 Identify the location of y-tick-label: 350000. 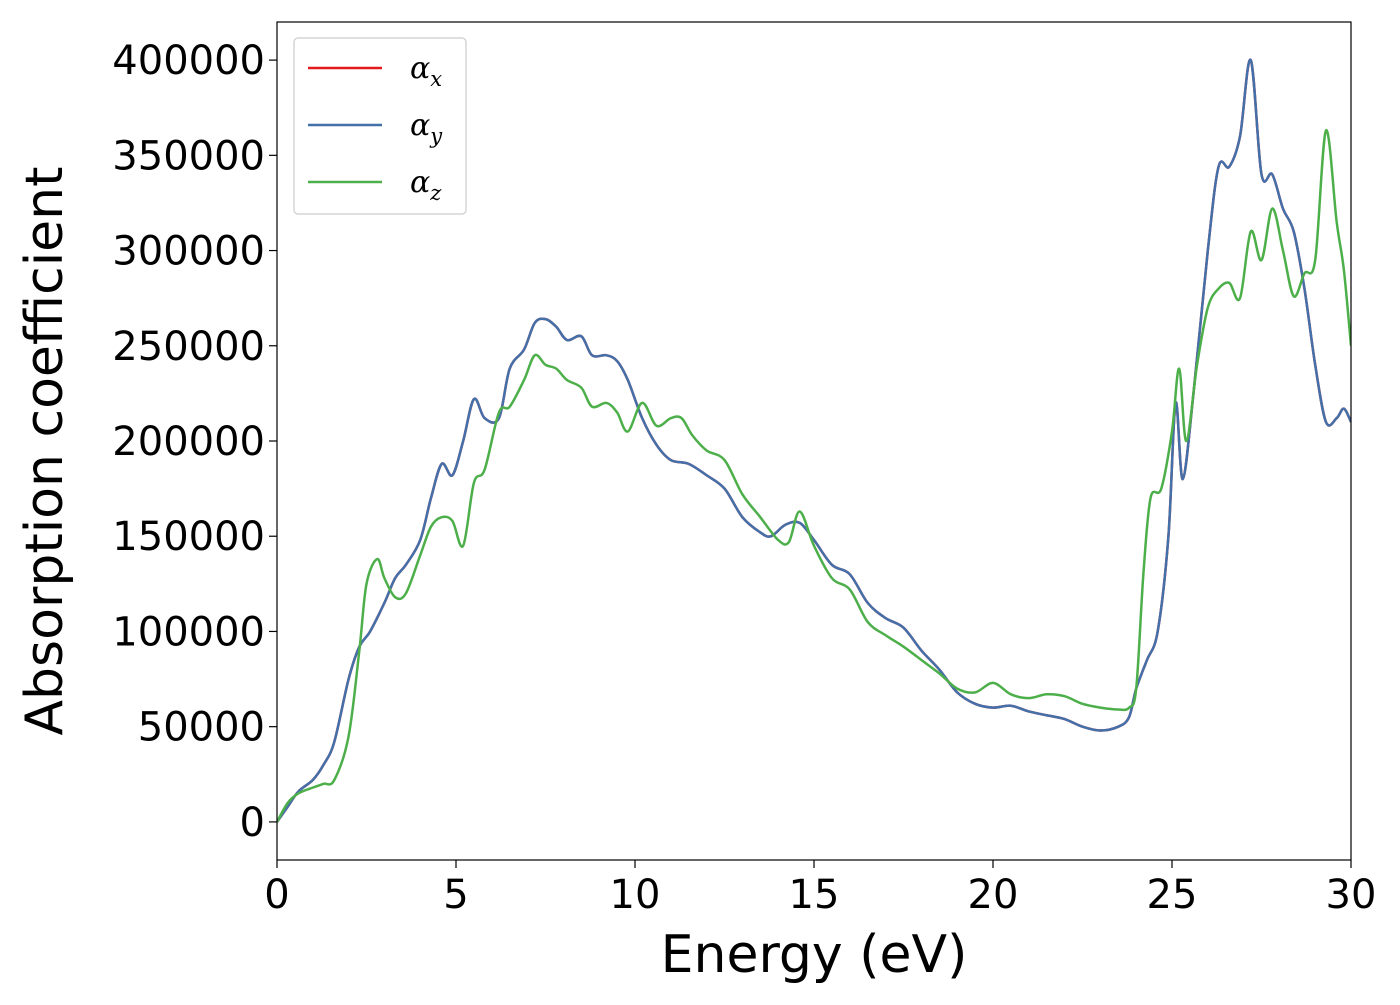
(188, 156).